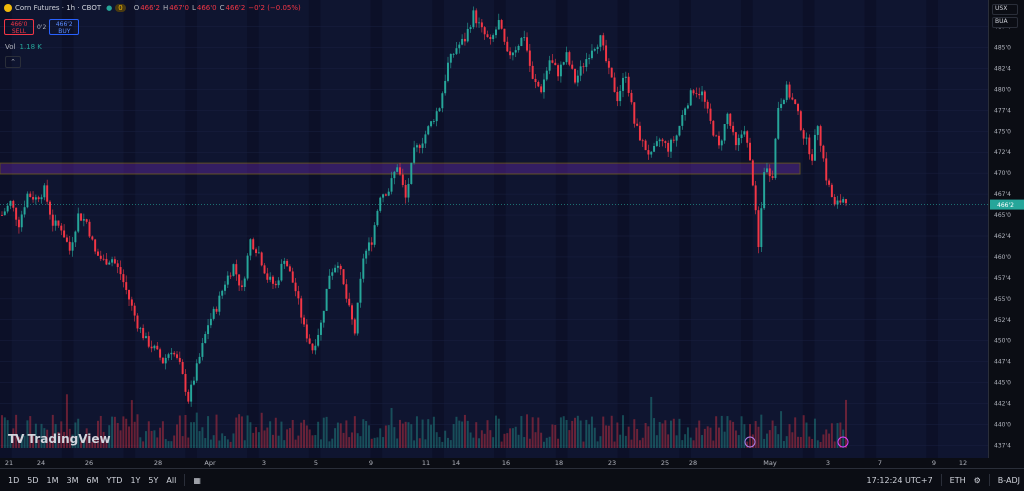  Describe the element at coordinates (1005, 22) in the screenshot. I see `unit-button: BUA` at that location.